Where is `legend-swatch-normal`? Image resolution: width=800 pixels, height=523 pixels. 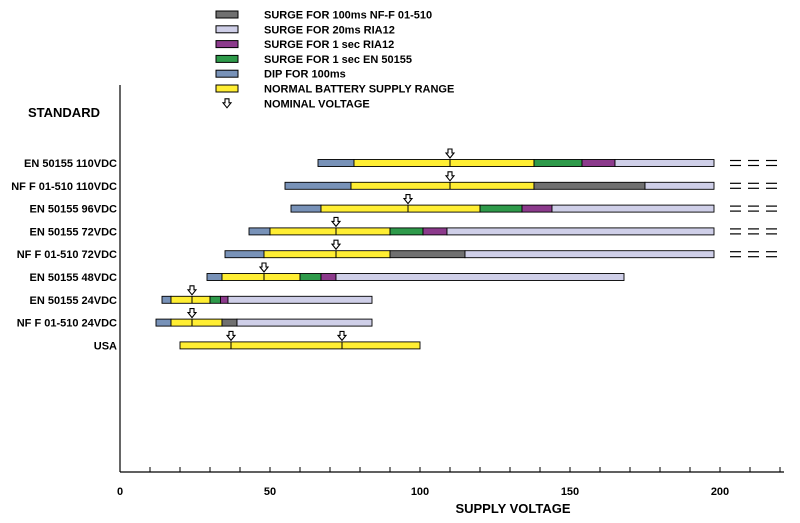
legend-swatch-normal is located at coordinates (227, 88).